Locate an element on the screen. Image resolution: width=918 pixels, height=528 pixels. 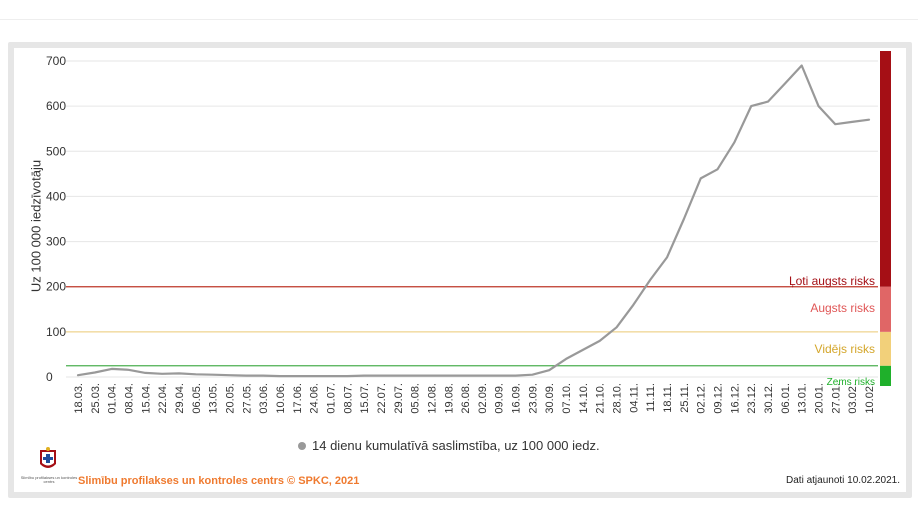
x-tick-label: 15.07. is located at coordinates (365, 398).